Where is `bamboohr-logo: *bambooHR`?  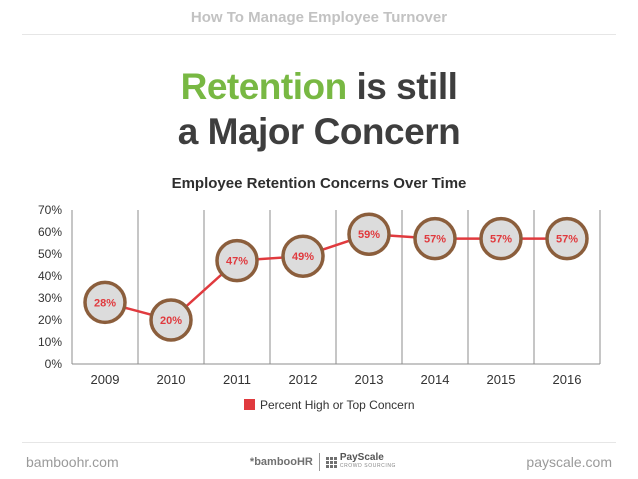 bamboohr-logo: *bambooHR is located at coordinates (281, 462).